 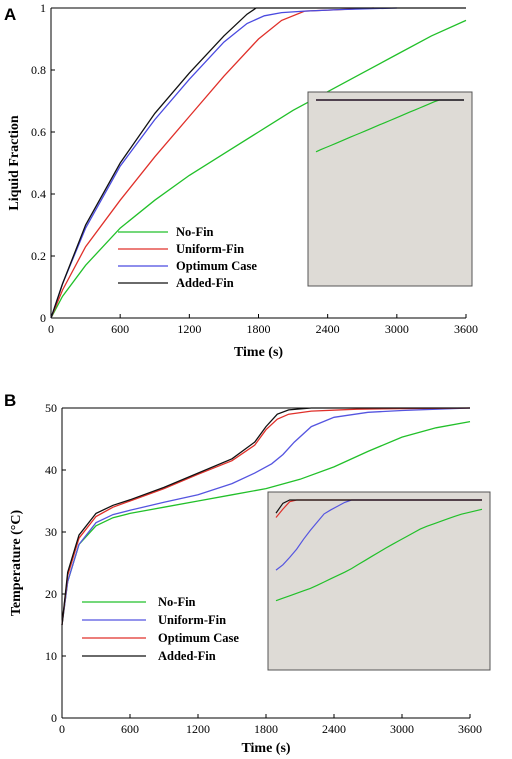 I want to click on y-tick-label: 0.4, so click(x=38, y=194).